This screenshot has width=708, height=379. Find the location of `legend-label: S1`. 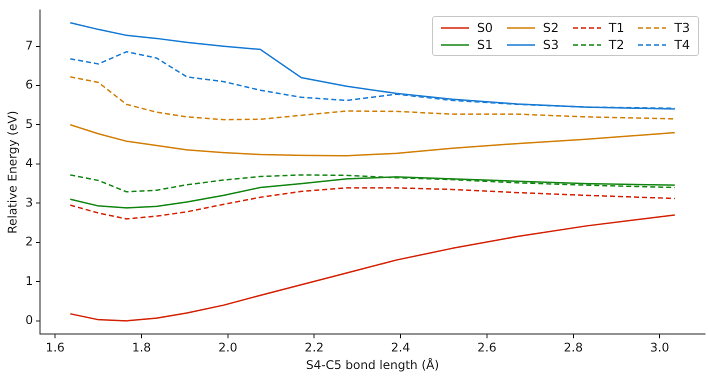

legend-label: S1 is located at coordinates (485, 44).